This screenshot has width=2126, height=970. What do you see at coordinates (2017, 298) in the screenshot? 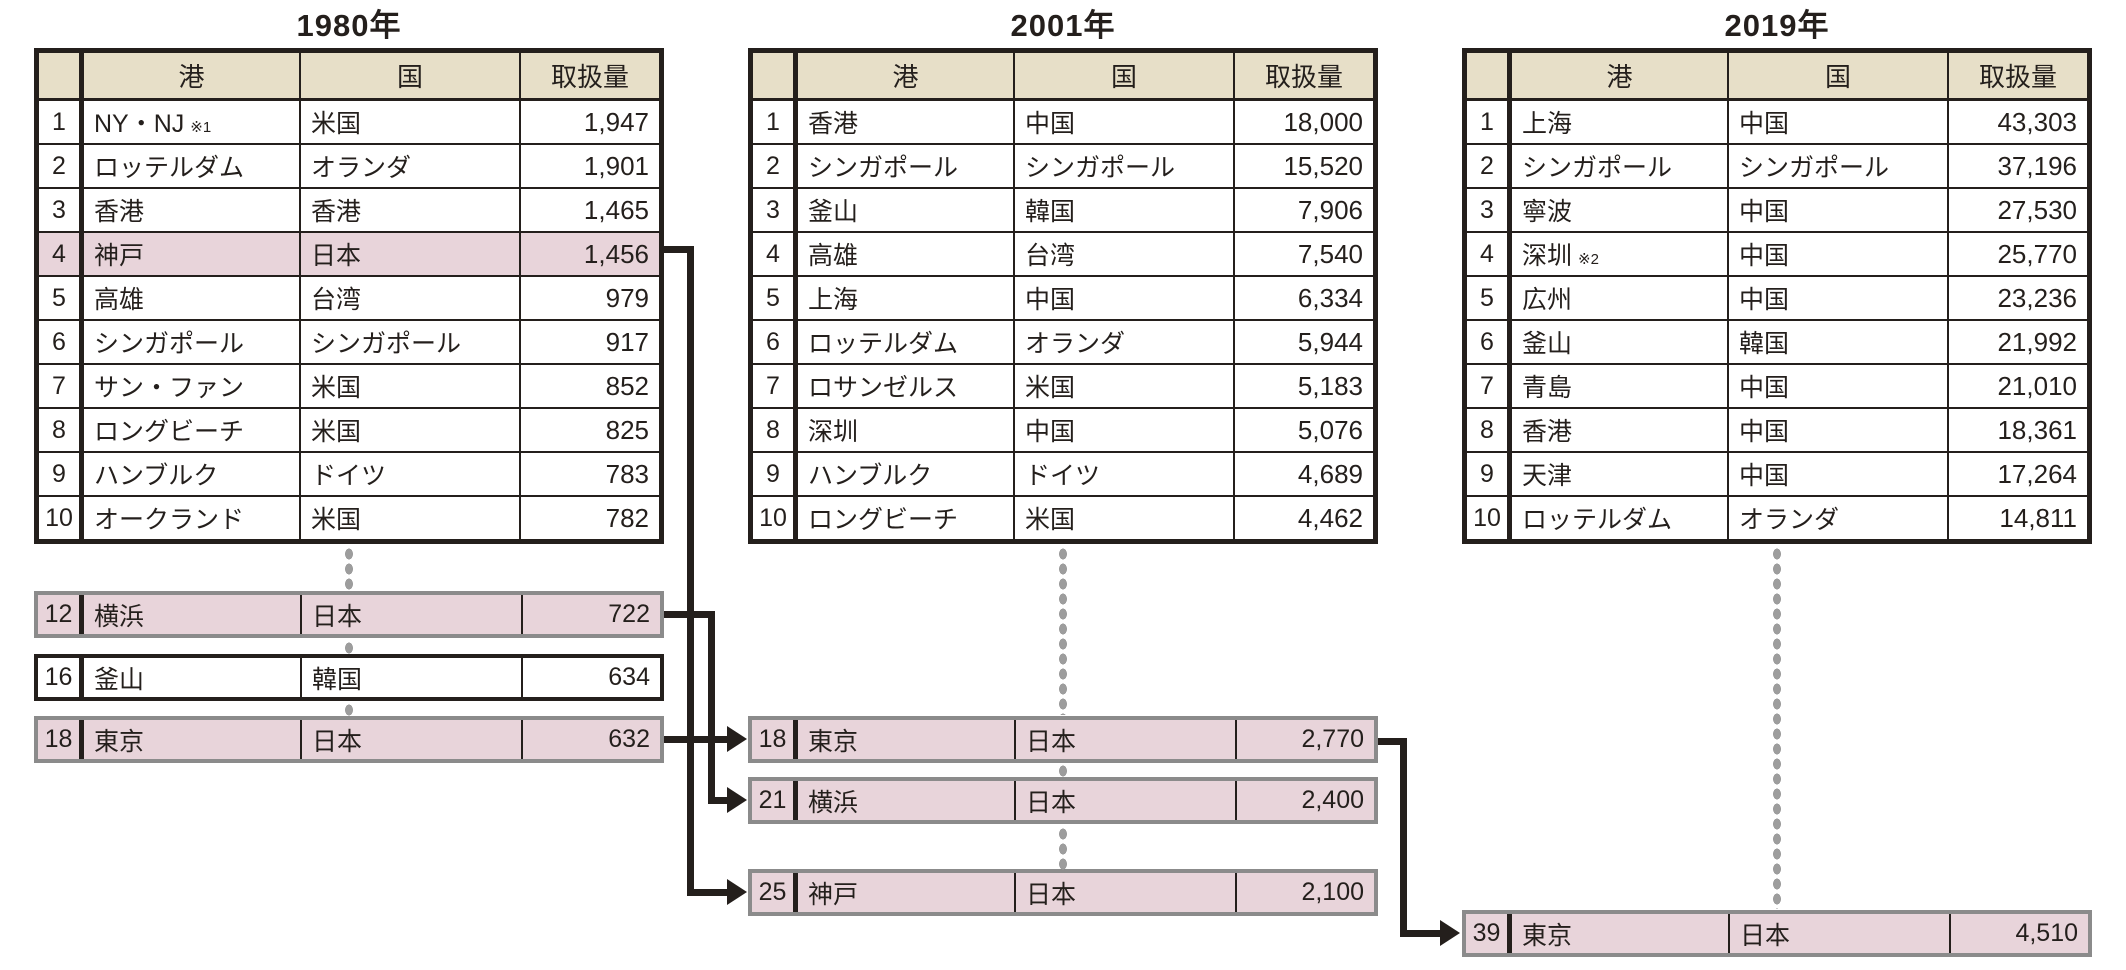
I see `volume-cell: 23,236` at bounding box center [2017, 298].